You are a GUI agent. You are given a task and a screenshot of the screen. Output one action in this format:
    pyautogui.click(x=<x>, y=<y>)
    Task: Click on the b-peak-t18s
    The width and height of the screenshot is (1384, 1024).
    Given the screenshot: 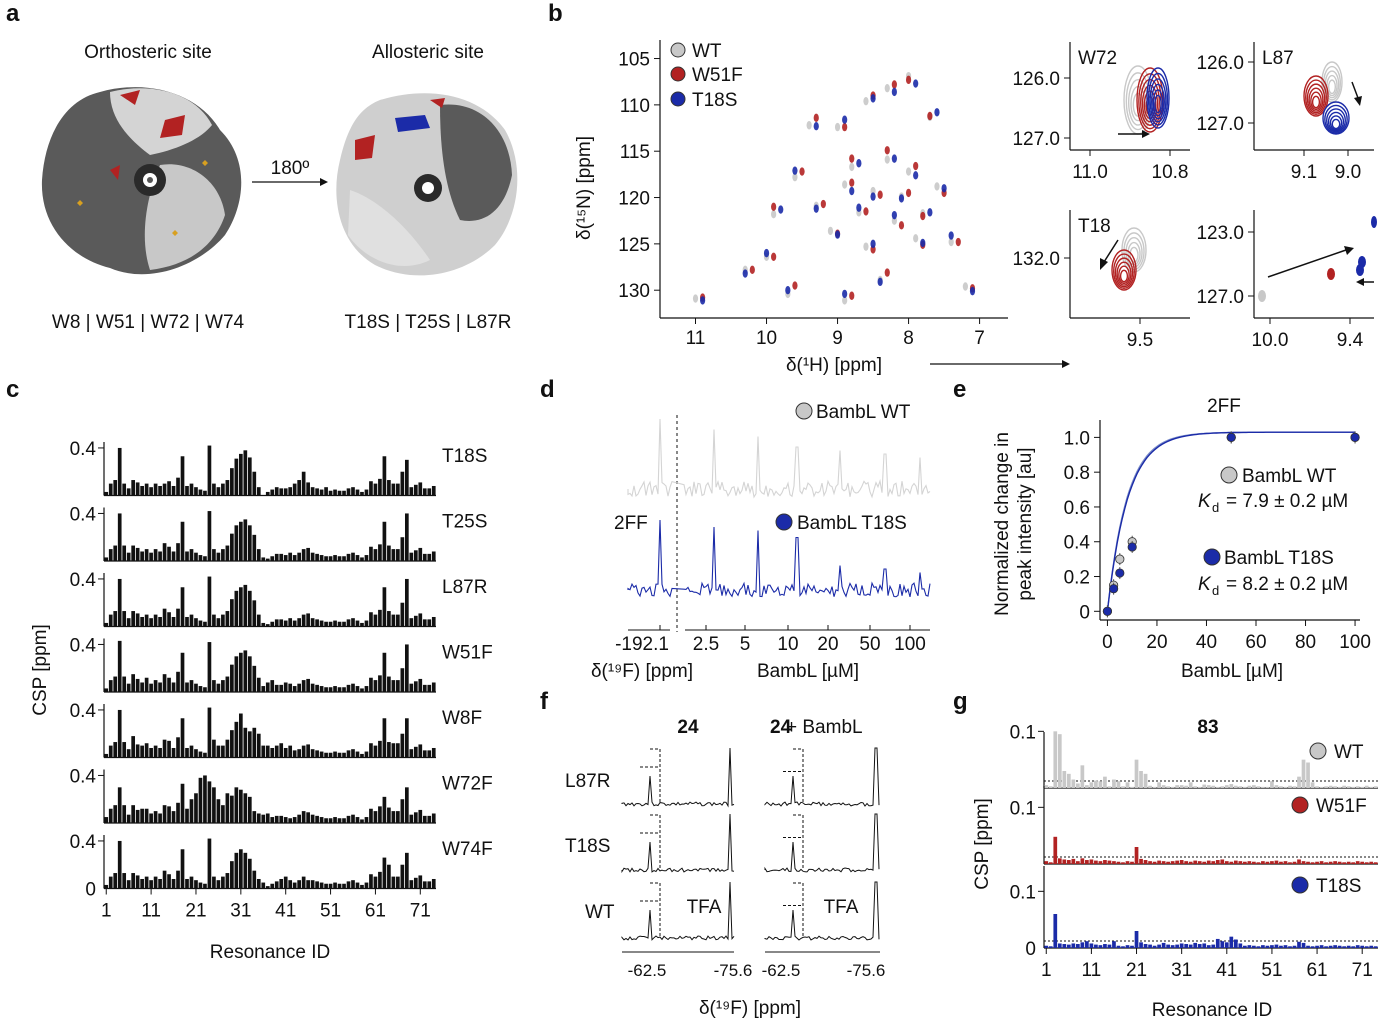 What is the action you would take?
    pyautogui.click(x=845, y=294)
    